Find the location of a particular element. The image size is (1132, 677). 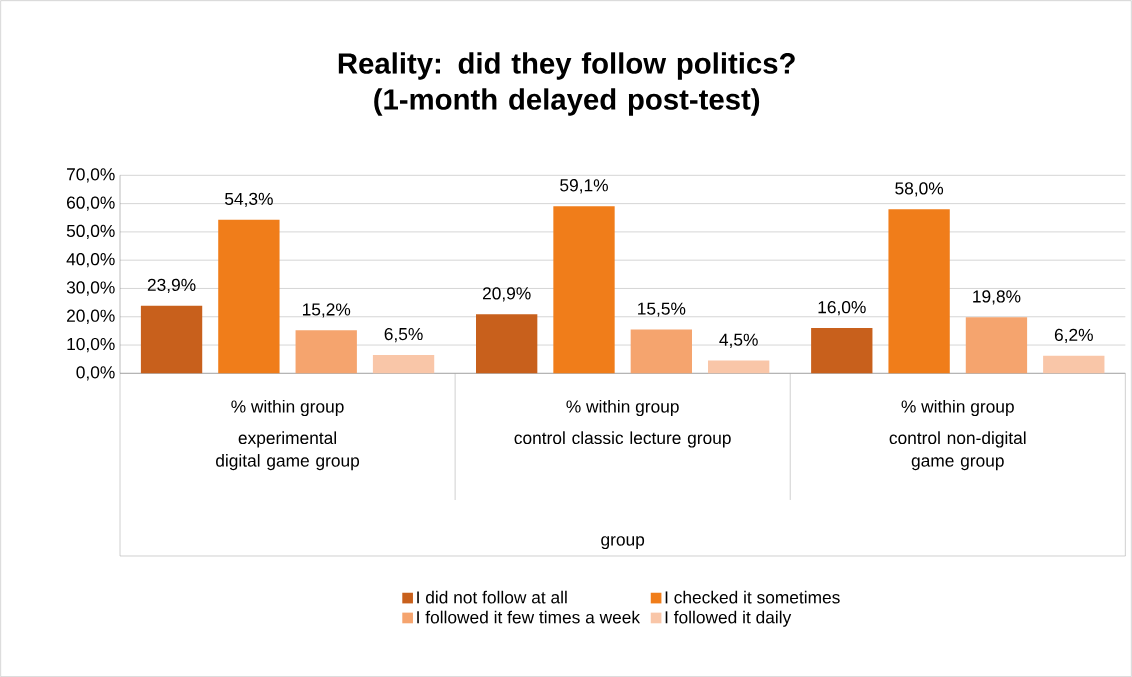

y-tick-label: 20,0% is located at coordinates (91, 316).